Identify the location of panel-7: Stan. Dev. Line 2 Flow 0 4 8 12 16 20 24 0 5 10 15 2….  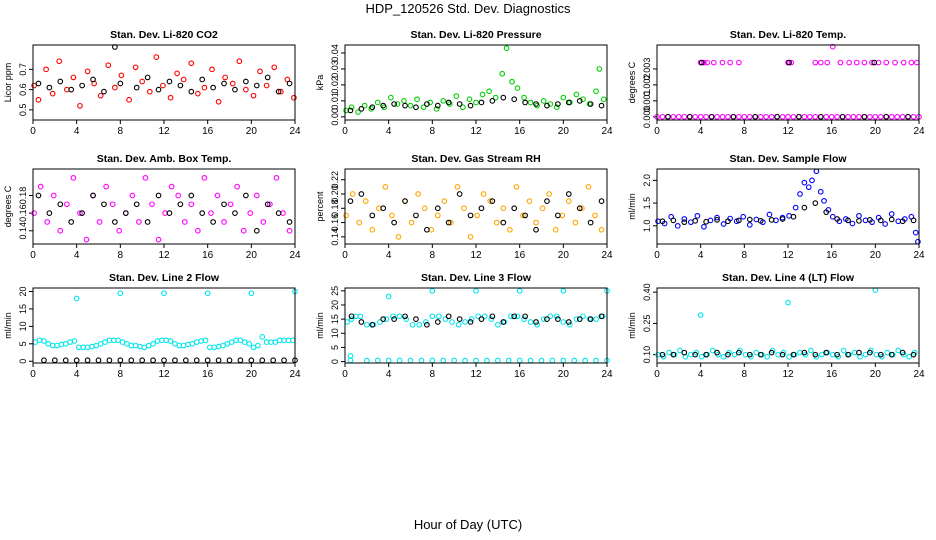
(152, 326).